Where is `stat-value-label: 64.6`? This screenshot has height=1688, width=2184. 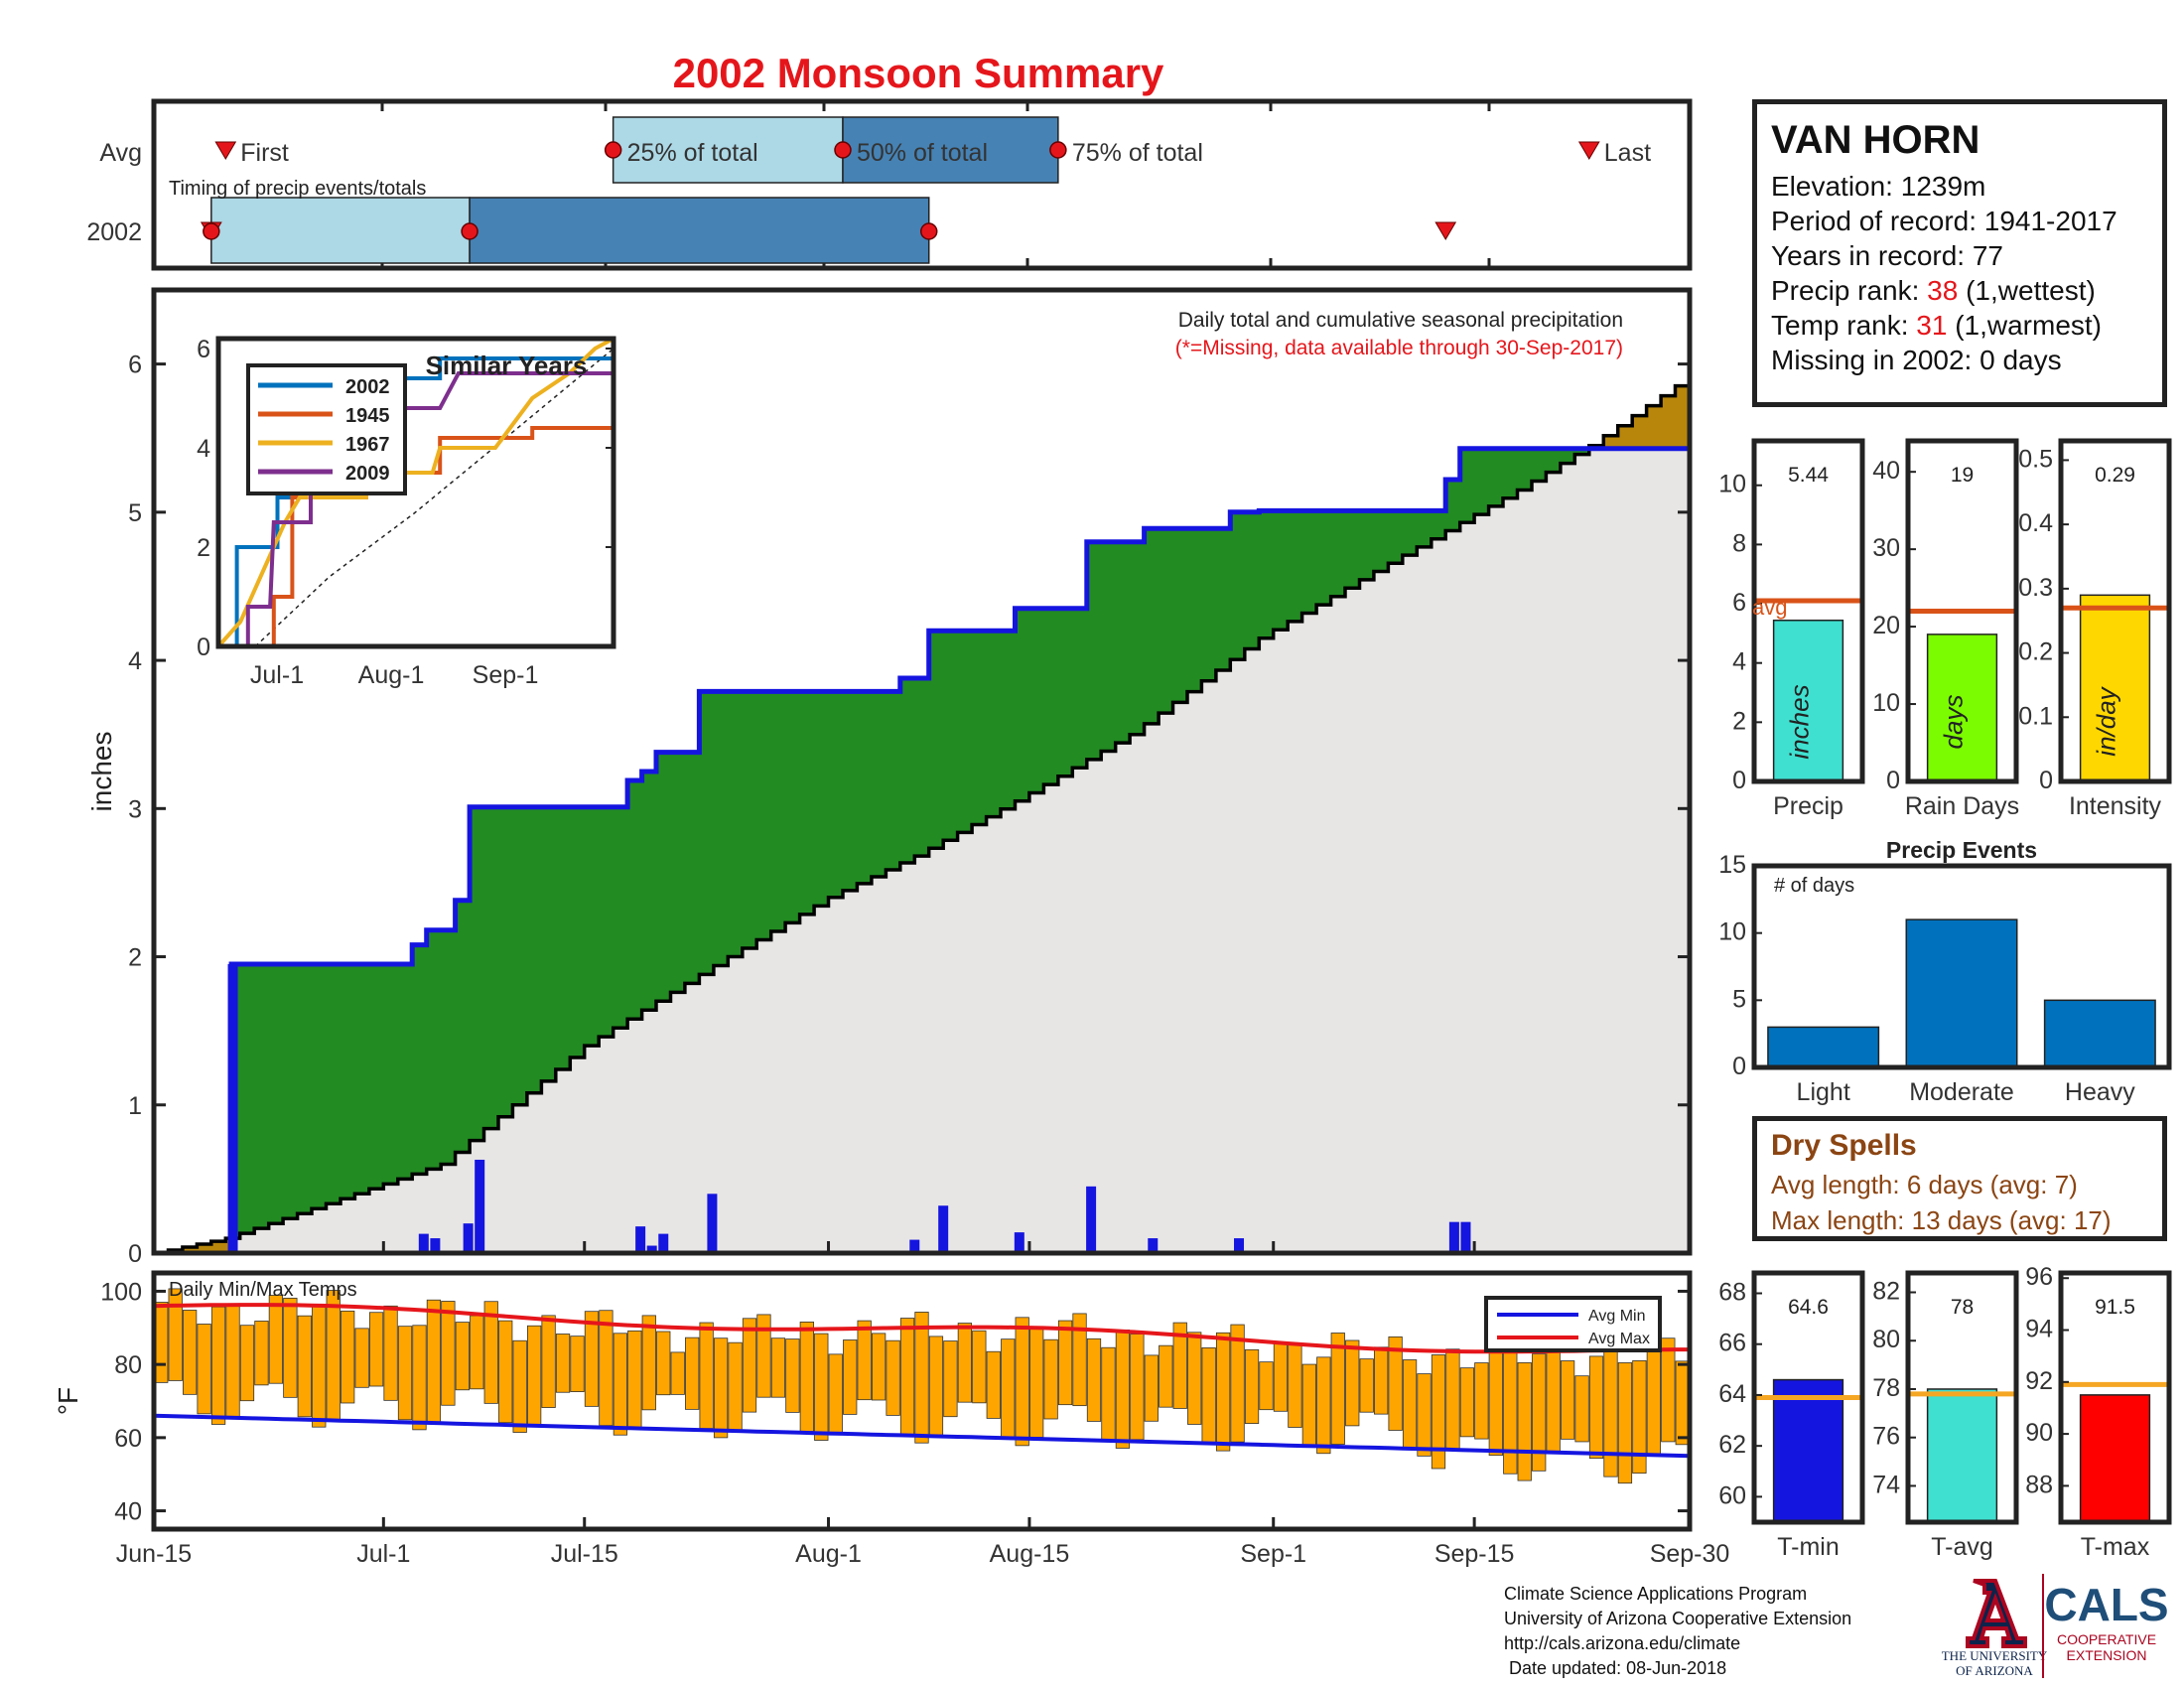 stat-value-label: 64.6 is located at coordinates (1808, 1307).